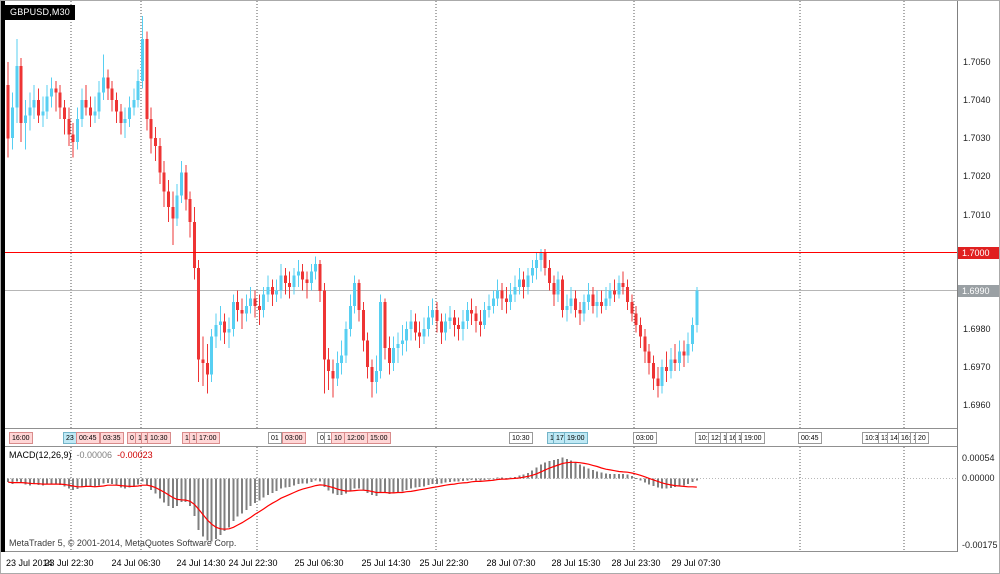 The height and width of the screenshot is (574, 1000). I want to click on time-marker-tag: 20, so click(922, 438).